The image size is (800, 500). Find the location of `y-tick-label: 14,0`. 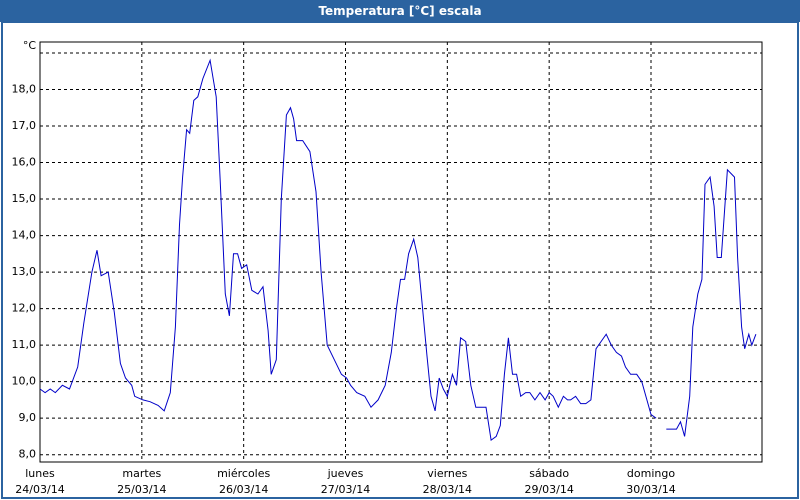

y-tick-label: 14,0 is located at coordinates (24, 235).